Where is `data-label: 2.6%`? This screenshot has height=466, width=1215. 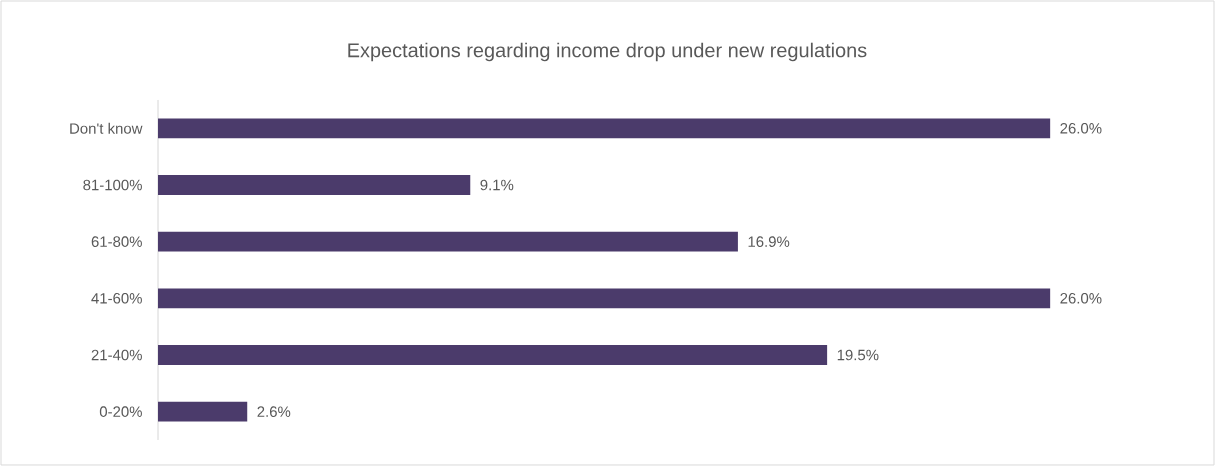 data-label: 2.6% is located at coordinates (274, 411).